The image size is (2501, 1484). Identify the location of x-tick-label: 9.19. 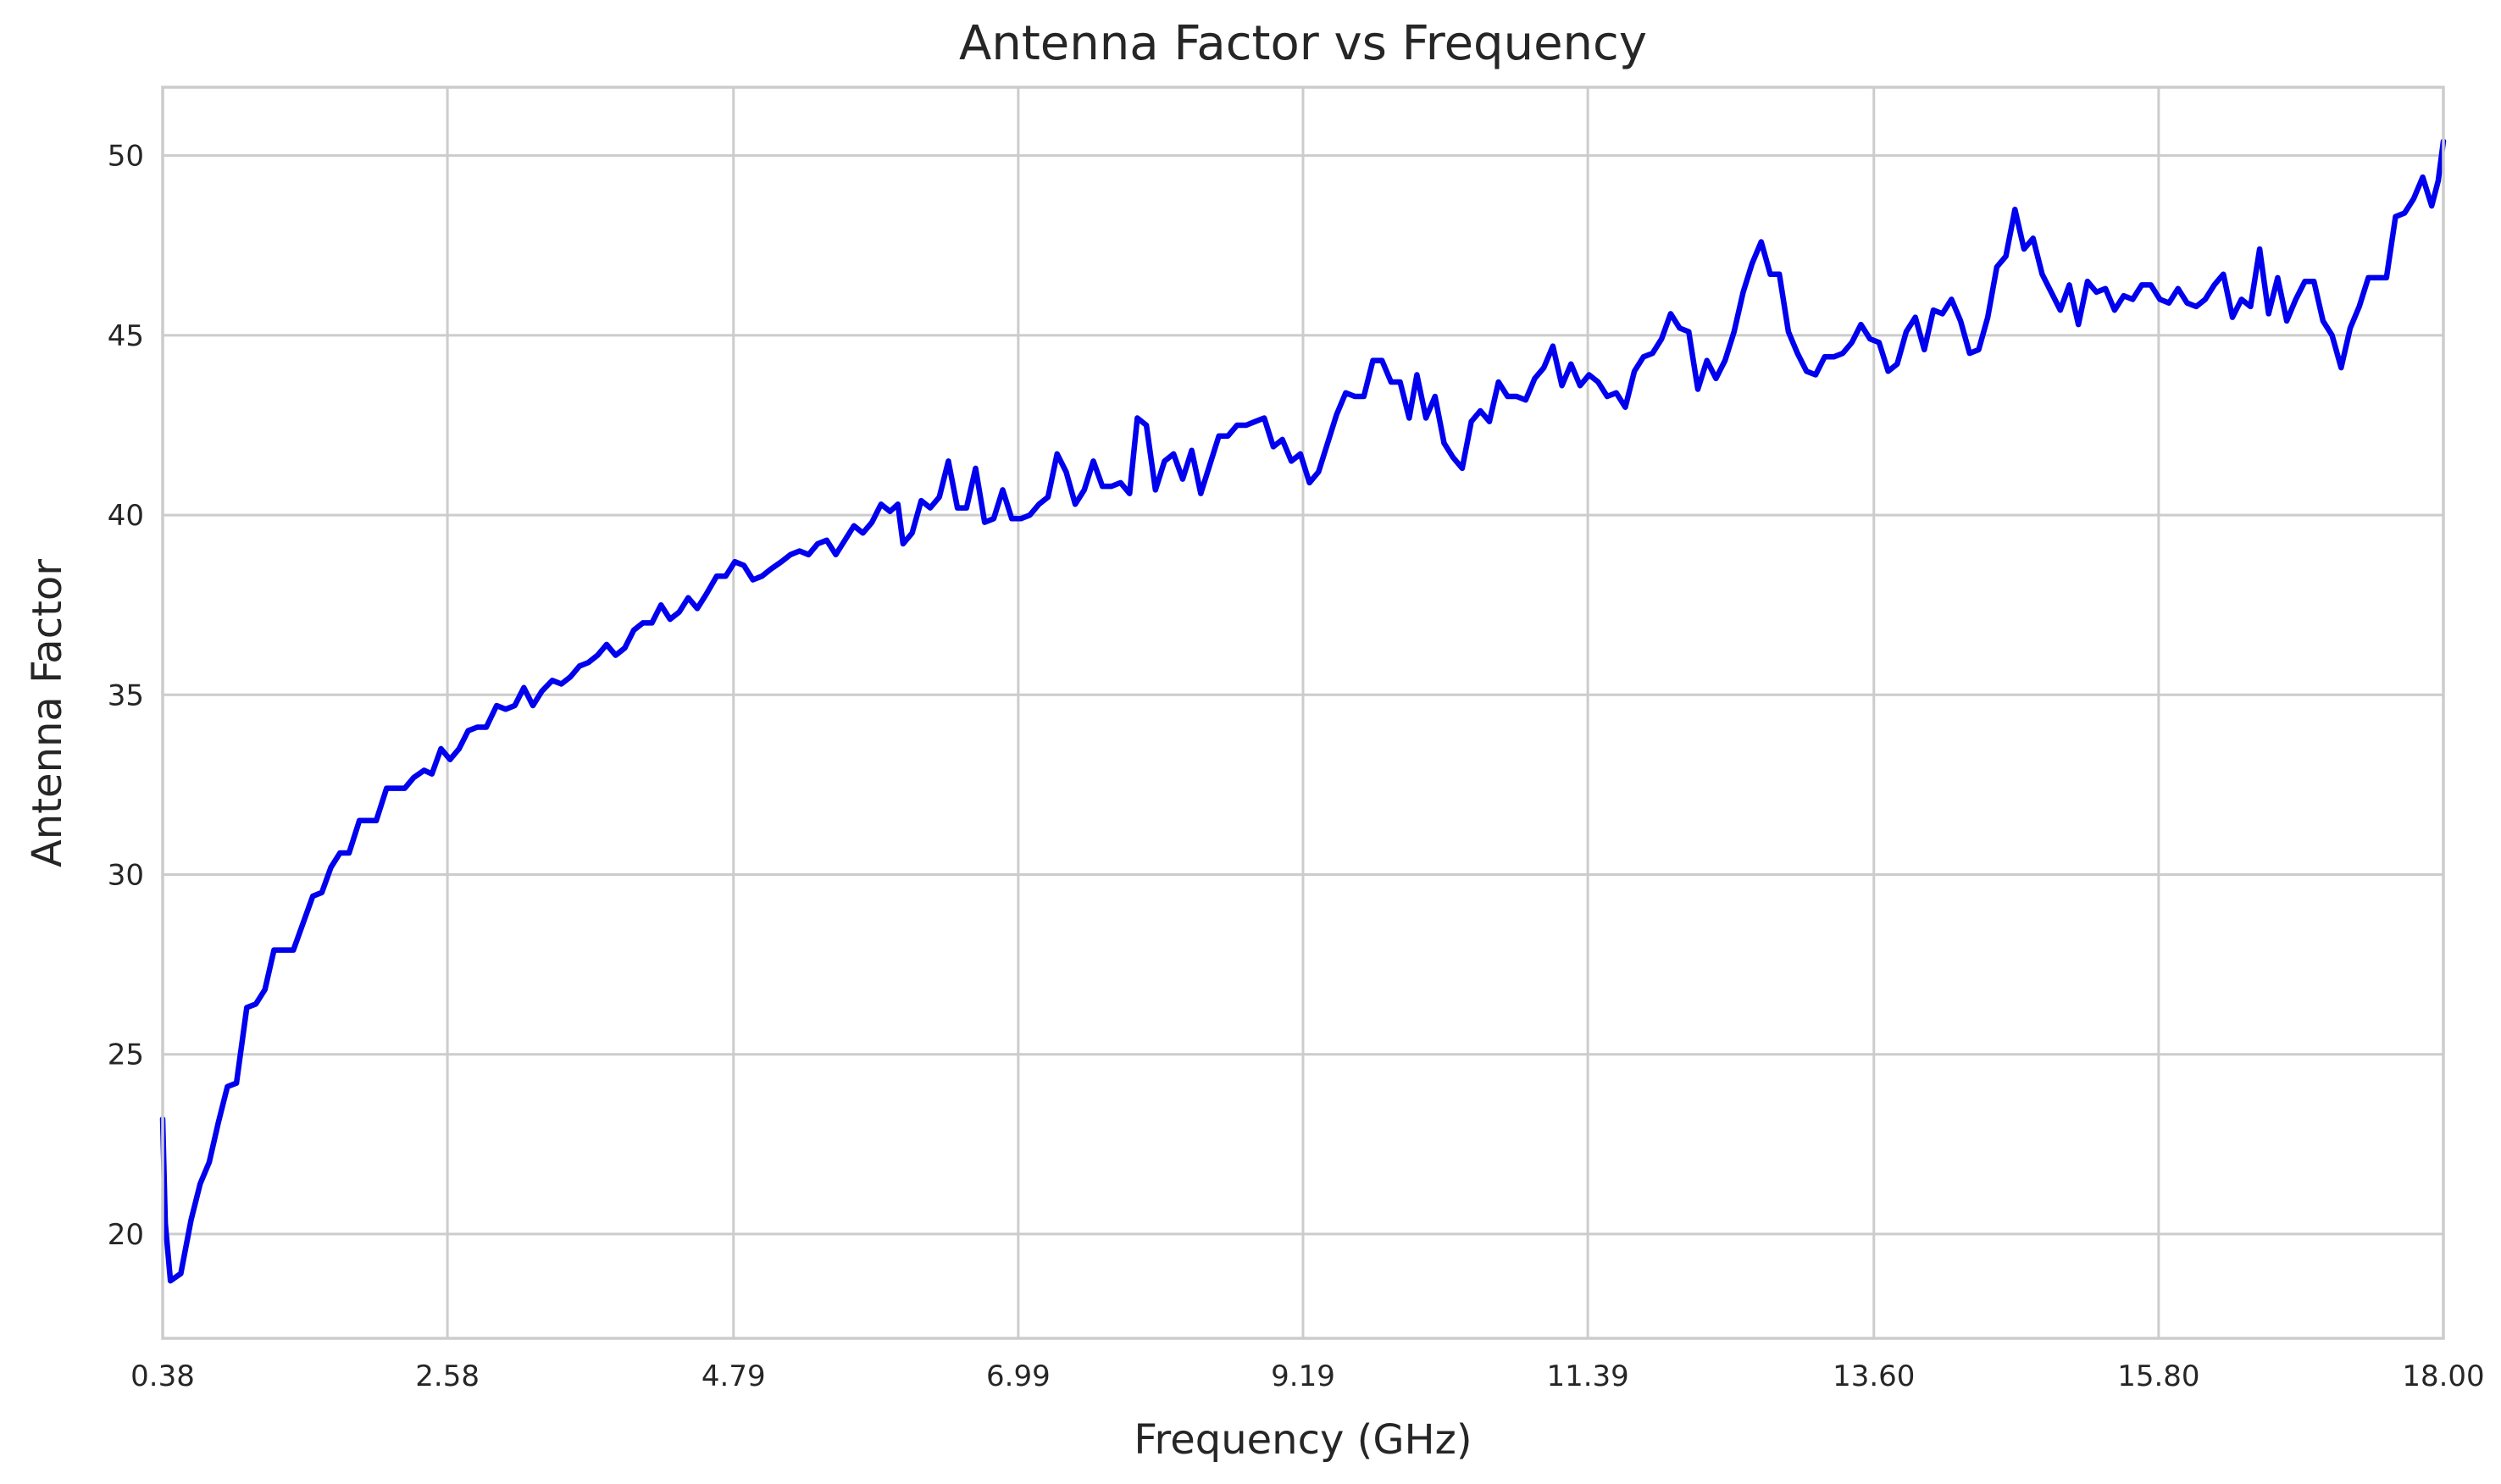
(1303, 1376).